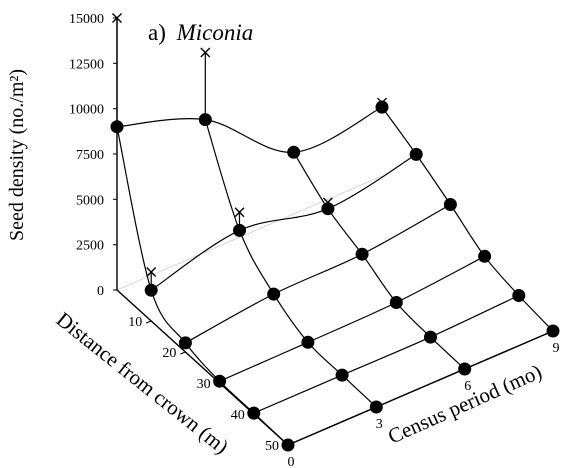 Image resolution: width=574 pixels, height=468 pixels. I want to click on z-tick-label: 2500, so click(90, 246).